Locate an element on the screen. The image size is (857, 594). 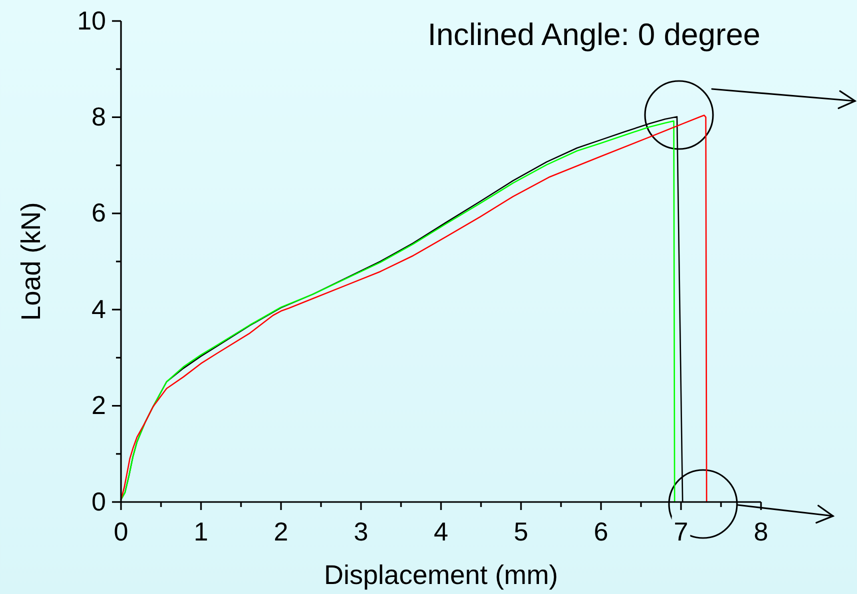
x-tick-label: 2 is located at coordinates (281, 531).